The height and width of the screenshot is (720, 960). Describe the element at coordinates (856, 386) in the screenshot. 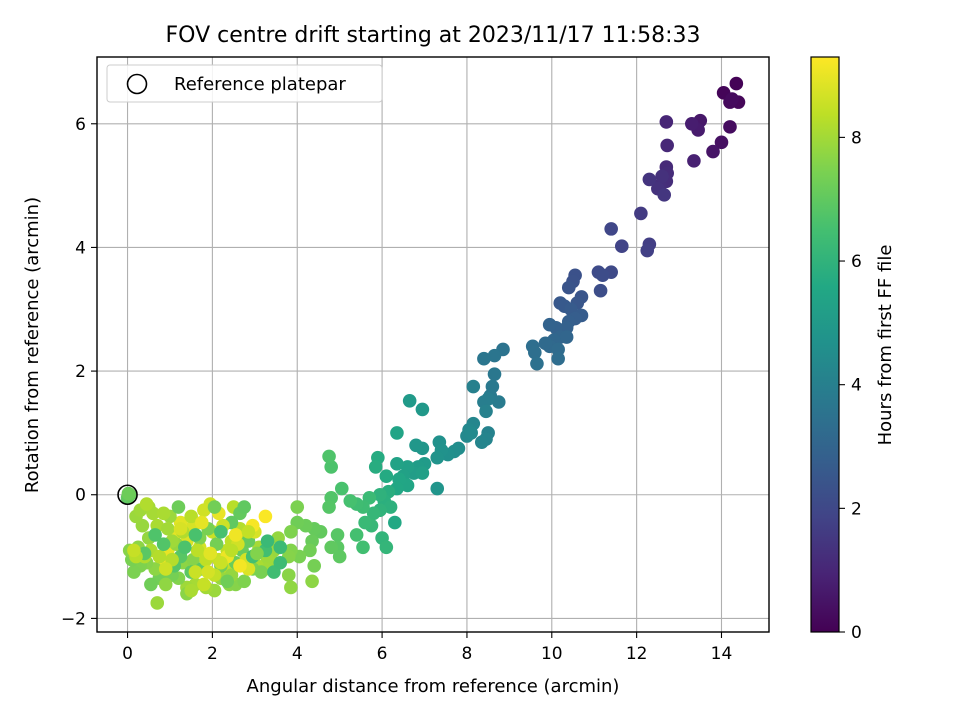

I see `colorbar-tick-label: 4` at that location.